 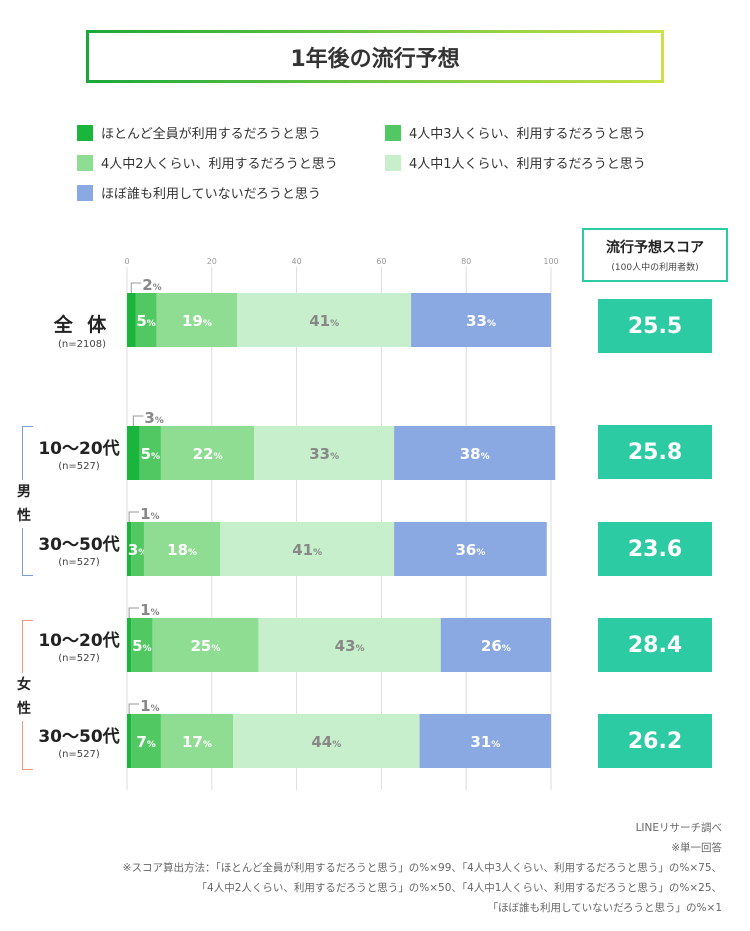 I want to click on data-label: 7%, so click(x=145, y=742).